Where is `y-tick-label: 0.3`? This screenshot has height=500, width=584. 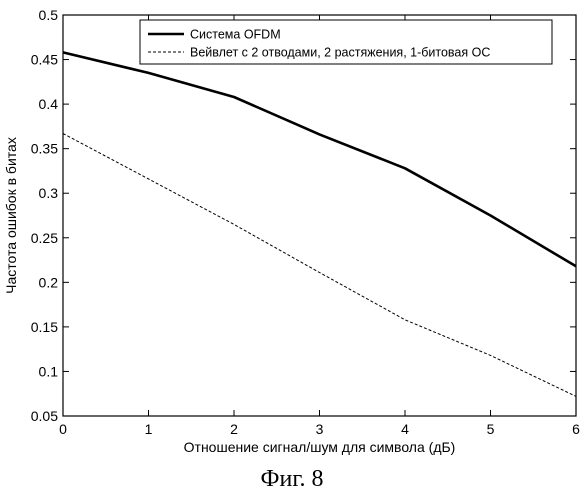
y-tick-label: 0.3 is located at coordinates (49, 193).